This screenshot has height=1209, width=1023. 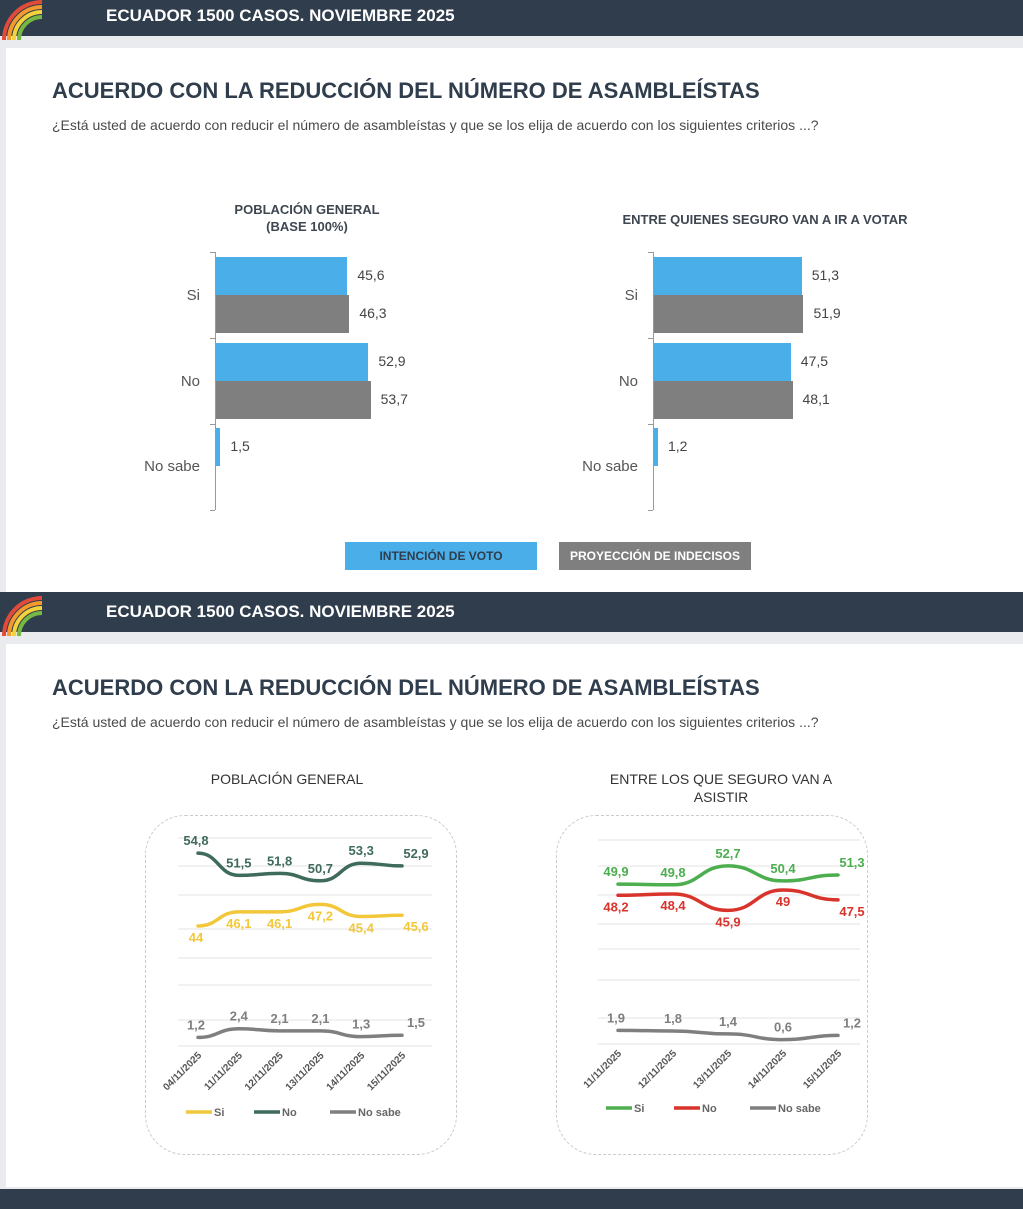 What do you see at coordinates (361, 1024) in the screenshot?
I see `line-data-label: 1,3` at bounding box center [361, 1024].